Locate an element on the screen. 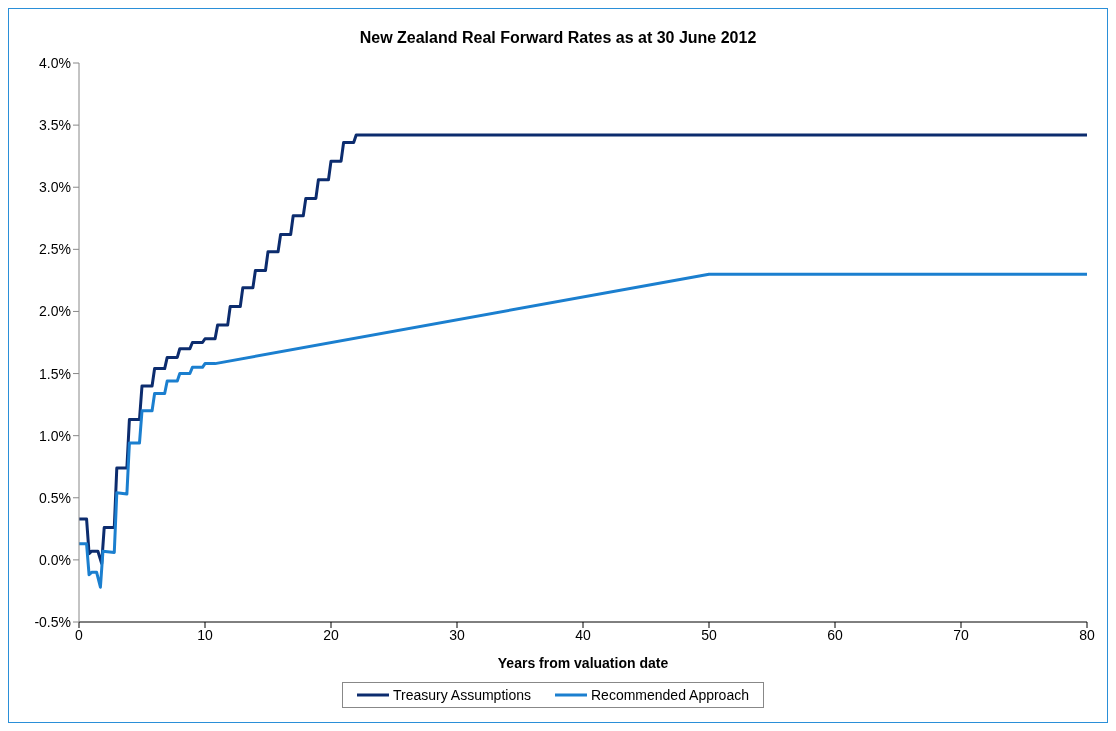 This screenshot has height=731, width=1116. x-tick-label: 30 is located at coordinates (457, 634).